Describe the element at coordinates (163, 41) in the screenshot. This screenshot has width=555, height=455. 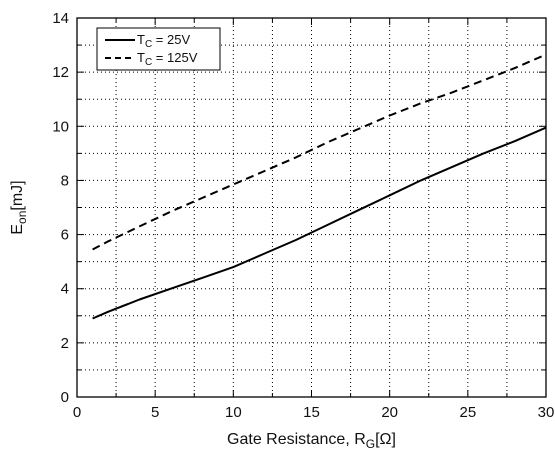
I see `legend-label-tc-25: TC = 25V` at that location.